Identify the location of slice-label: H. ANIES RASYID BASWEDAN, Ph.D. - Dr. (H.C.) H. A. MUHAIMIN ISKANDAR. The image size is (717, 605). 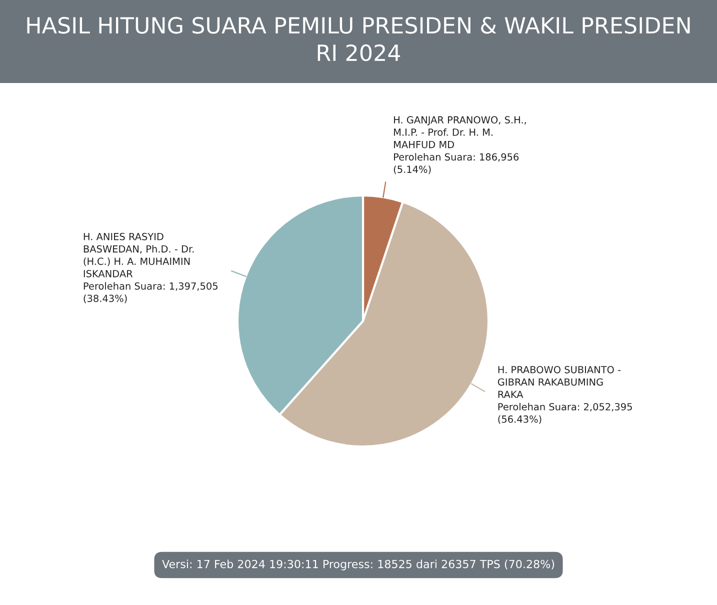
(139, 255).